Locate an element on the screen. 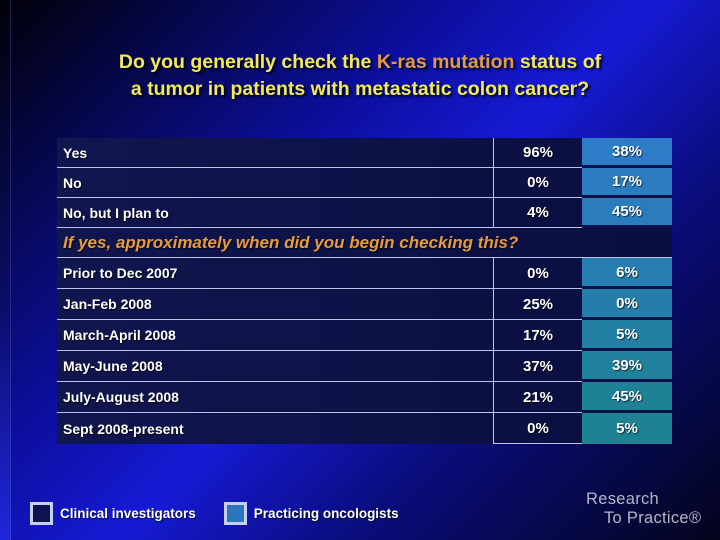 This screenshot has width=720, height=540. legend-label: Clinical investigators is located at coordinates (128, 513).